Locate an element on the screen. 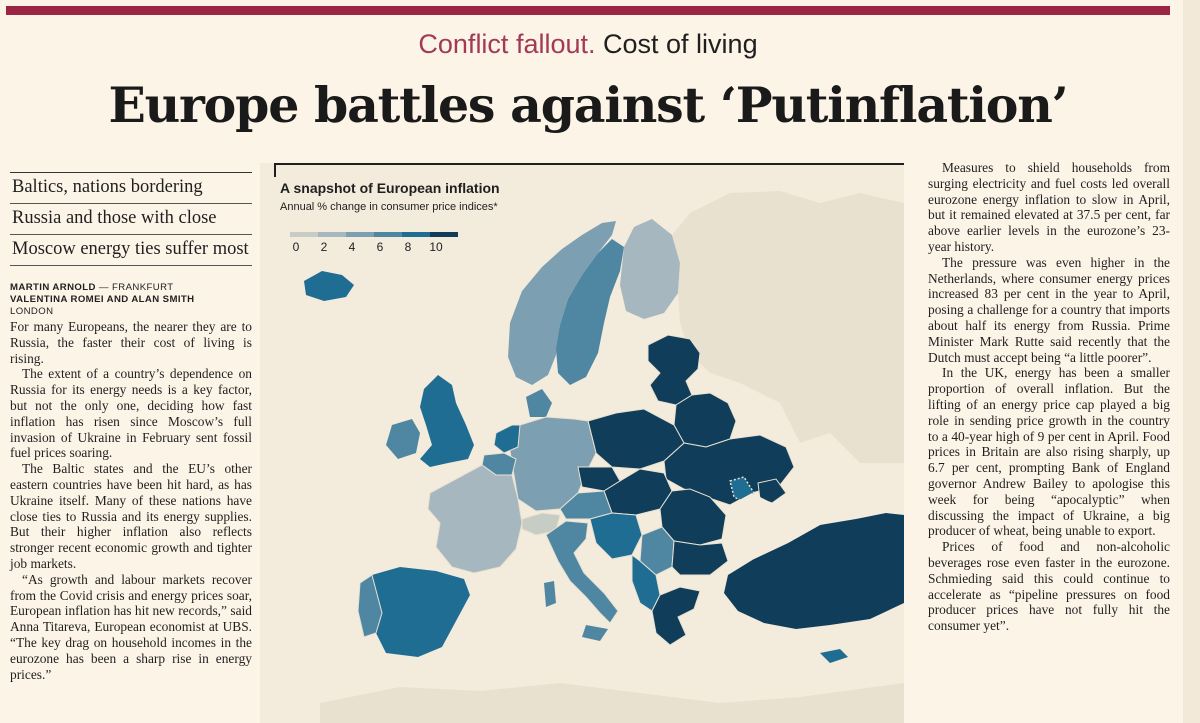  iceland-region is located at coordinates (329, 286).